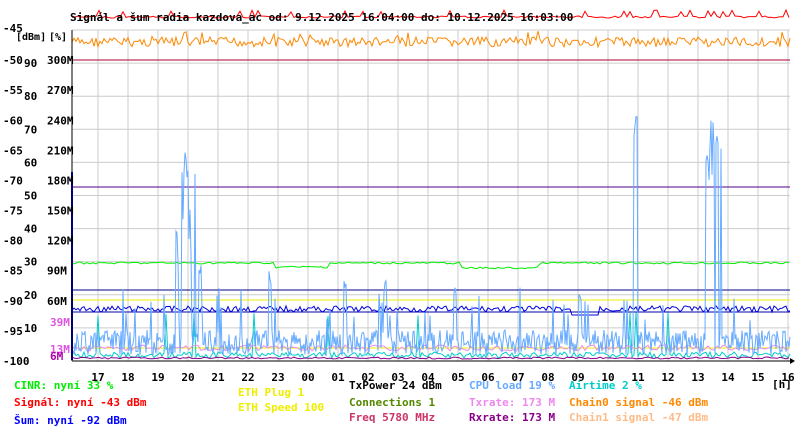 The width and height of the screenshot is (800, 430). I want to click on dbm-tick-label: -65, so click(13, 150).